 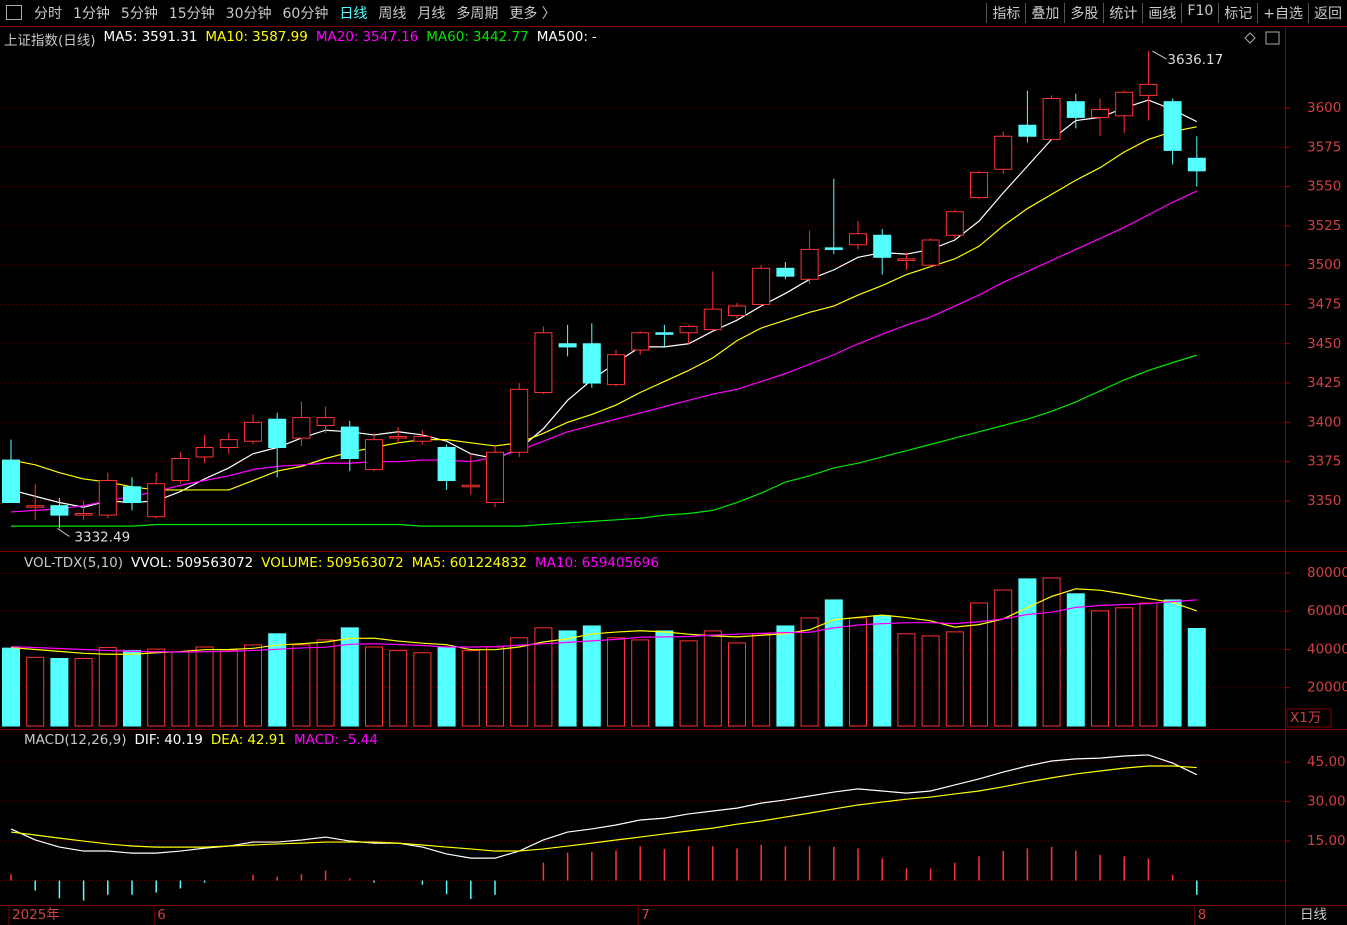 What do you see at coordinates (477, 14) in the screenshot?
I see `period-tab: 多周期` at bounding box center [477, 14].